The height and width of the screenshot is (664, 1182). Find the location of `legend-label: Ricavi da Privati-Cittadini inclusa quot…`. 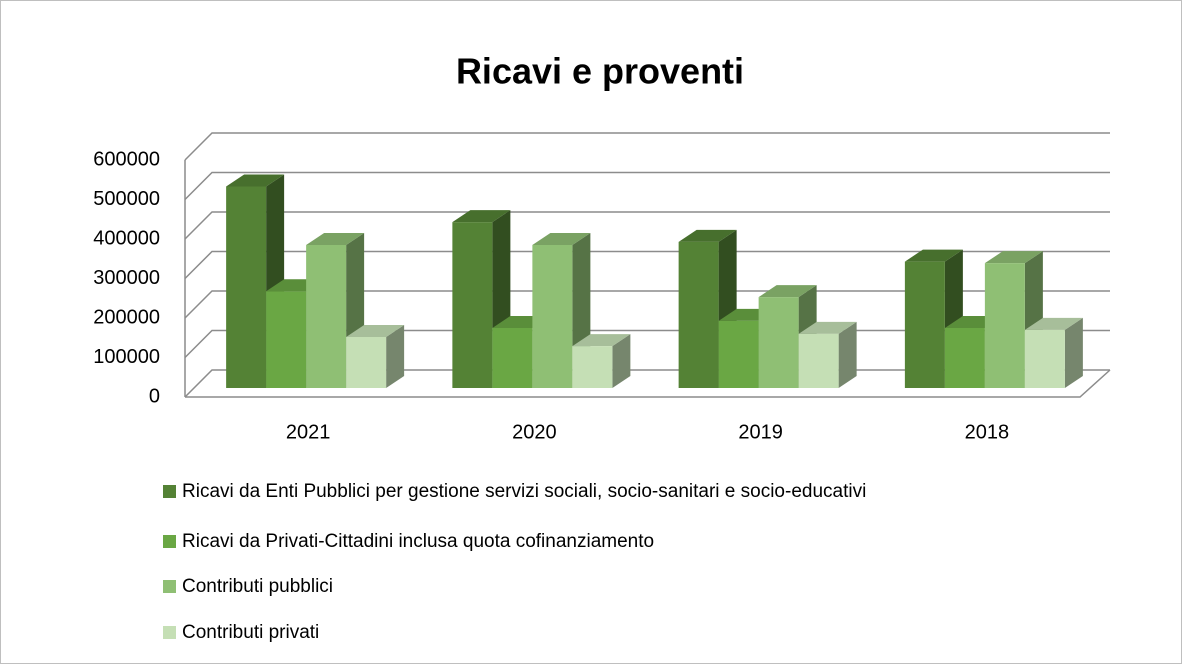

legend-label: Ricavi da Privati-Cittadini inclusa quot… is located at coordinates (418, 541).